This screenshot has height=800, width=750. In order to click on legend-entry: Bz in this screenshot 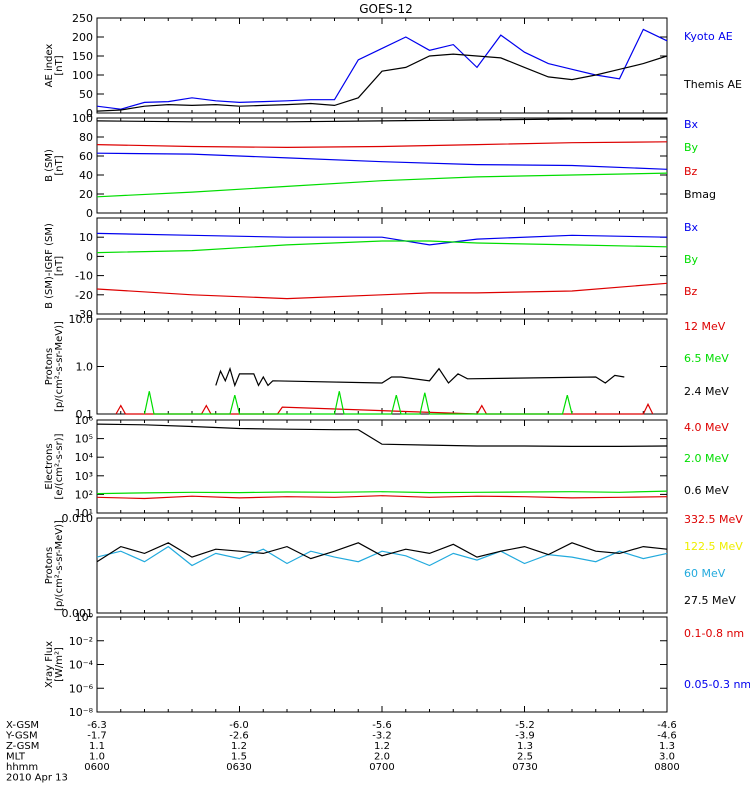, I will do `click(691, 171)`.